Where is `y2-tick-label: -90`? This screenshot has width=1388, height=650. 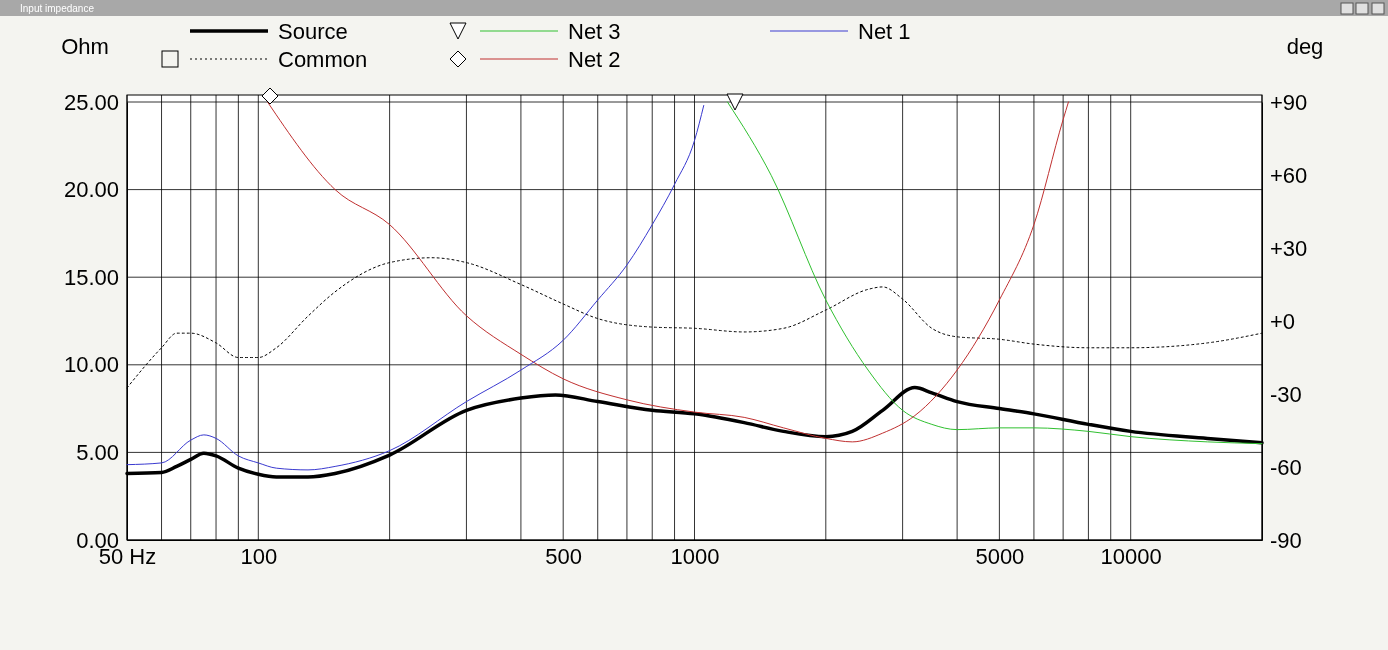
y2-tick-label: -90 is located at coordinates (1286, 540).